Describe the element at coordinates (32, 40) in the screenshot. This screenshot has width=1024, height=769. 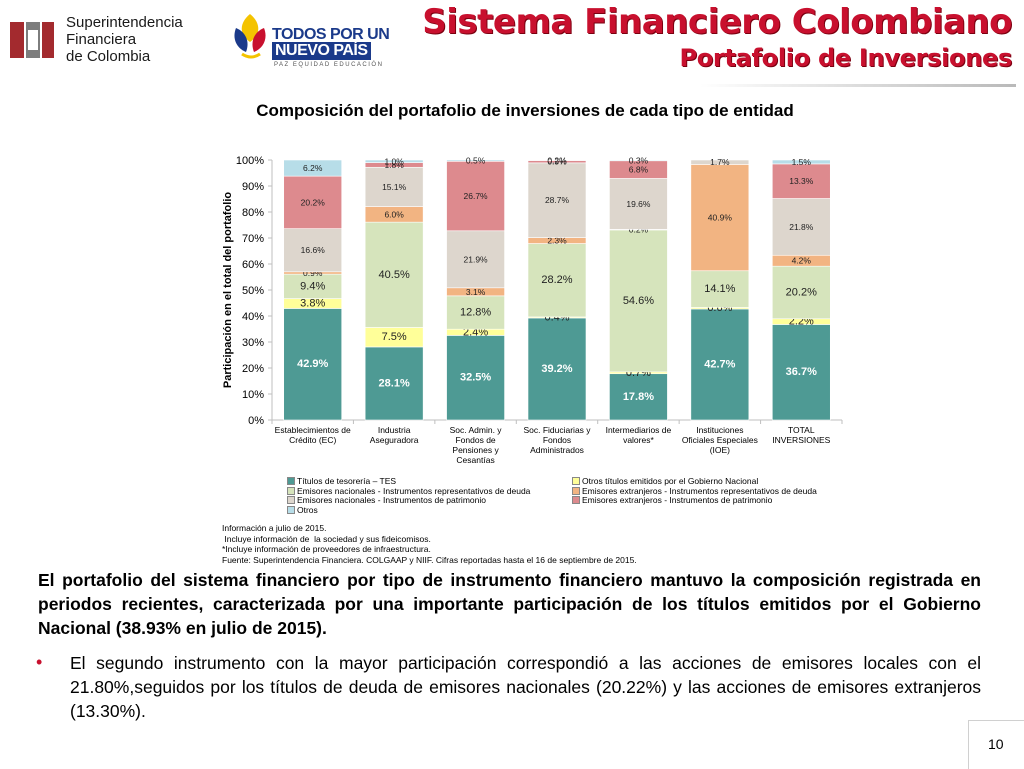
I see `superfinanciera-emblem-icon` at that location.